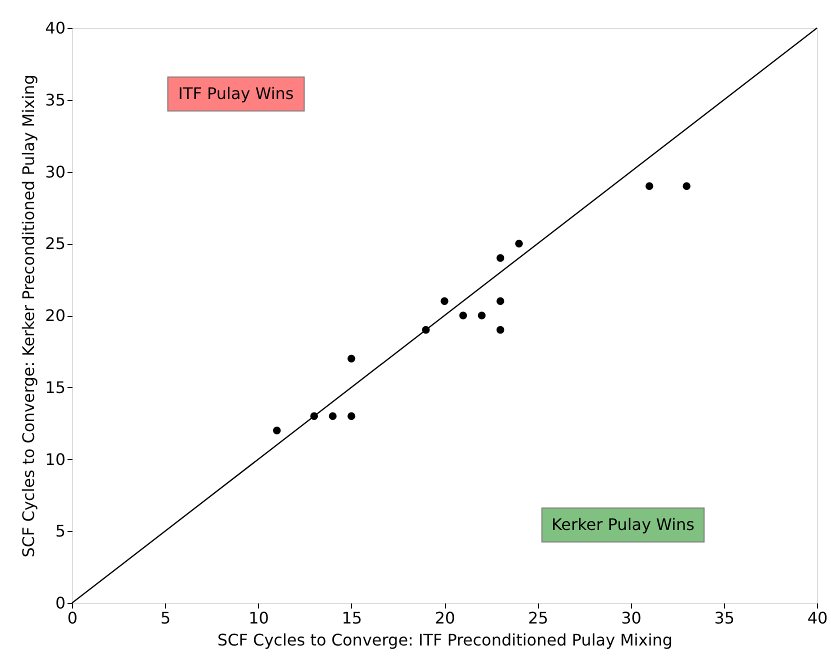 This screenshot has height=660, width=831. What do you see at coordinates (623, 524) in the screenshot?
I see `annotation: Kerker Pulay Wins` at bounding box center [623, 524].